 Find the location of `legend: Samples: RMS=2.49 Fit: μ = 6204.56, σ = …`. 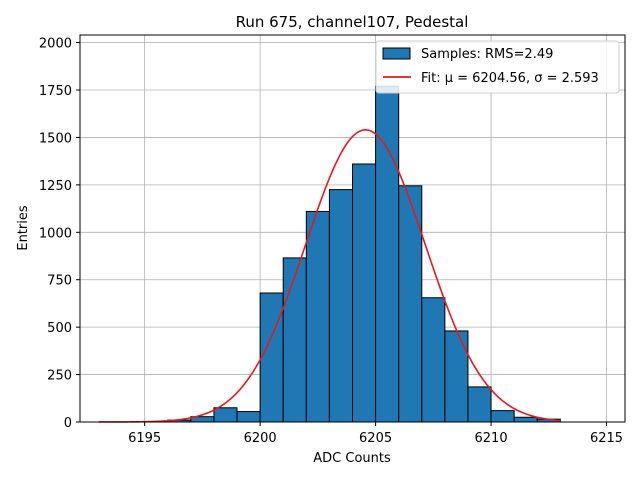

legend: Samples: RMS=2.49 Fit: μ = 6204.56, σ = … is located at coordinates (497, 67).